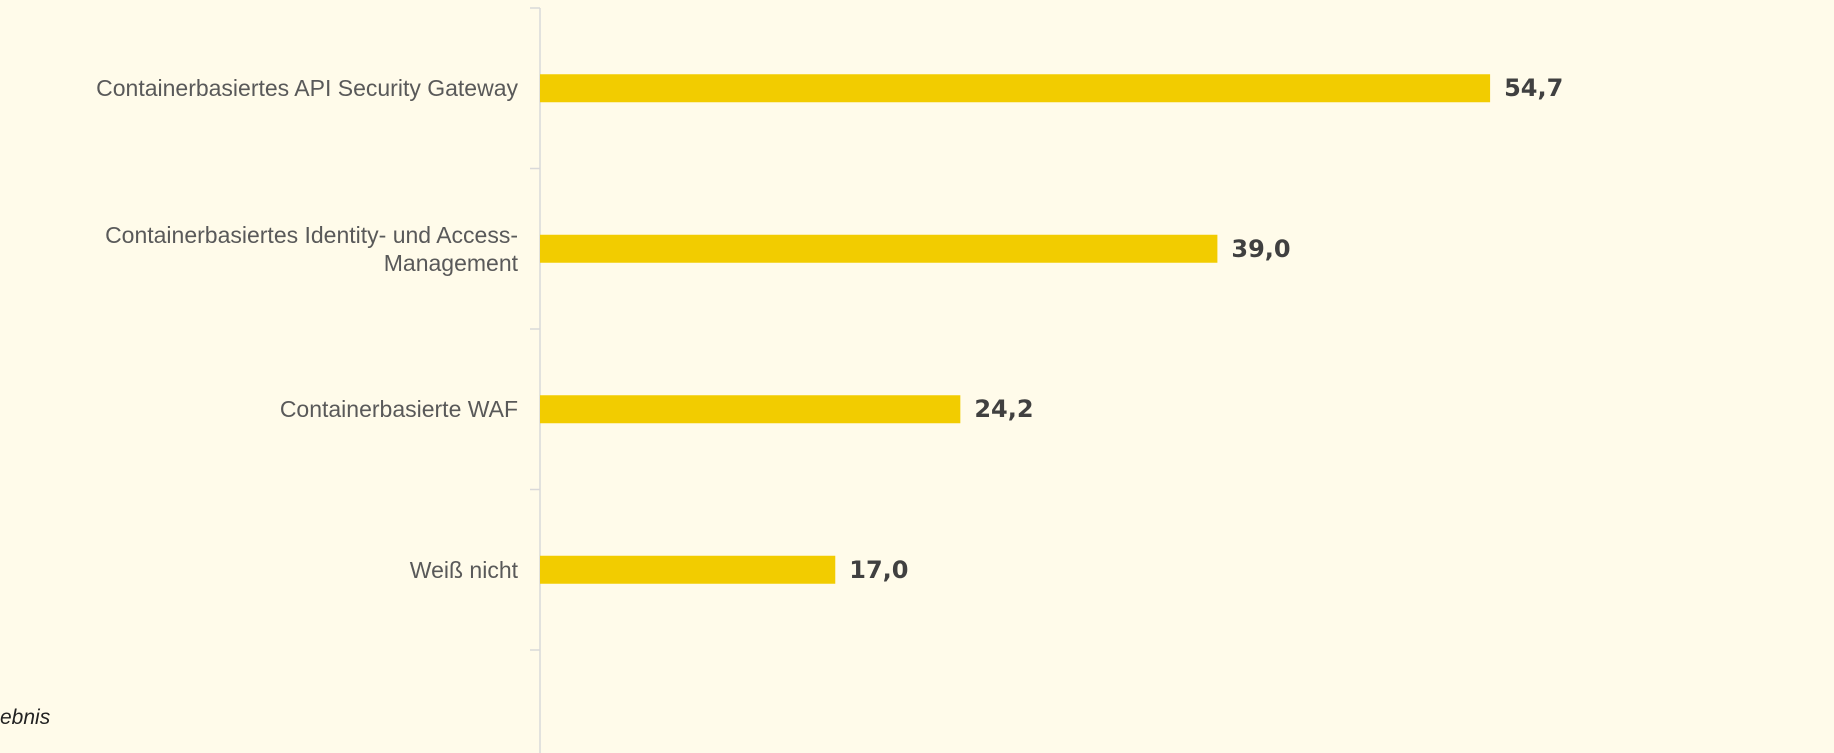 The height and width of the screenshot is (753, 1834). I want to click on category-label: Weiß nicht, so click(463, 569).